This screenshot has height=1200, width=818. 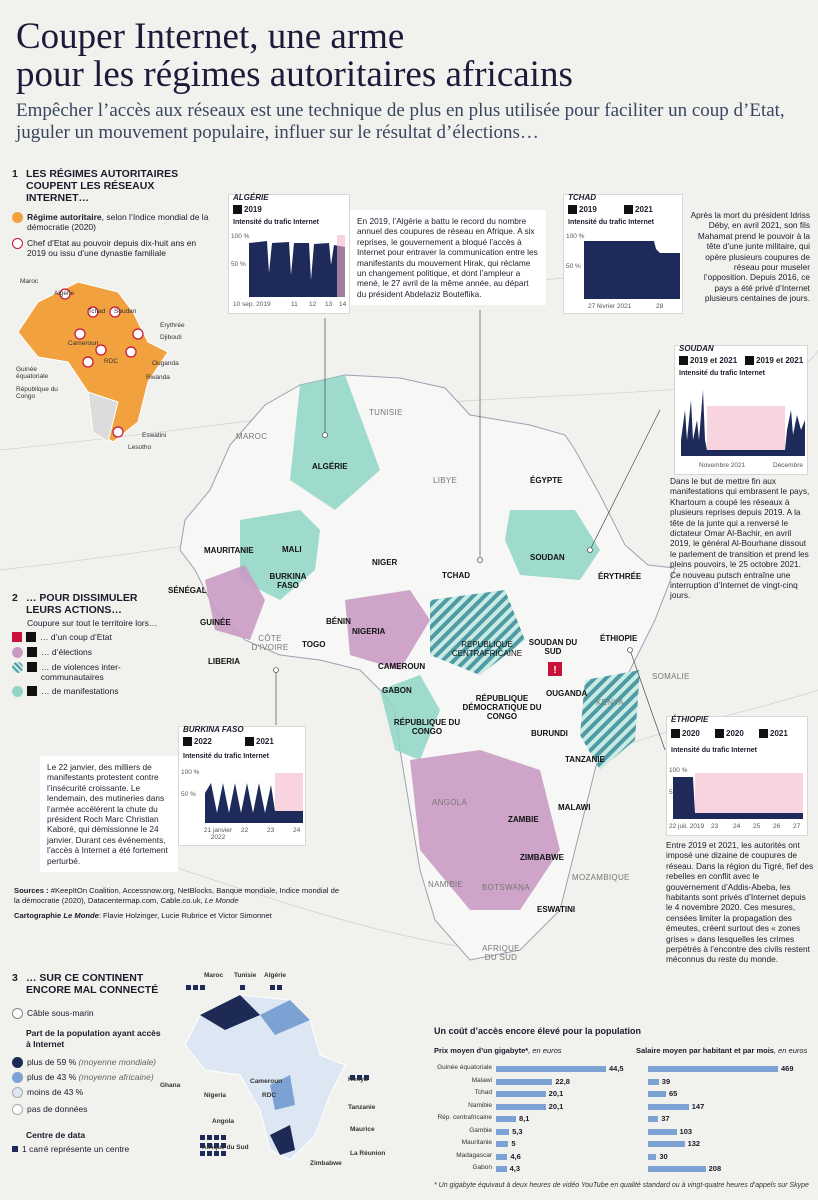 I want to click on label-niger: NIGER, so click(x=385, y=562).